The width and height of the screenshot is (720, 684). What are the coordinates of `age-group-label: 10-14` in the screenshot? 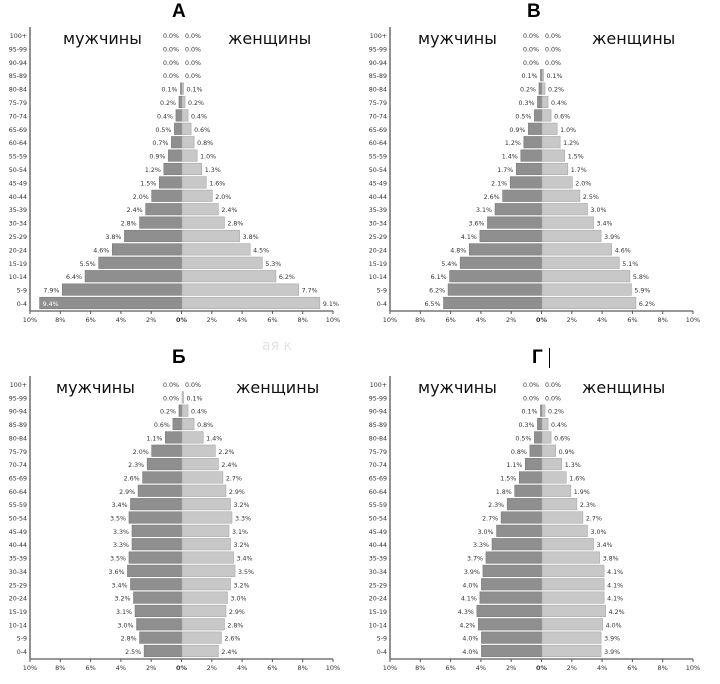 It's located at (18, 625).